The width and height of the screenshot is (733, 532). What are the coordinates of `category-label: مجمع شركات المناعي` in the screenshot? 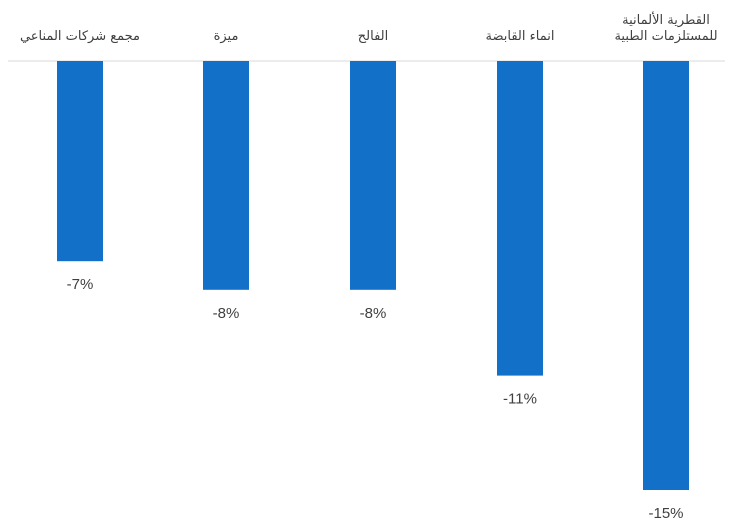 It's located at (80, 36).